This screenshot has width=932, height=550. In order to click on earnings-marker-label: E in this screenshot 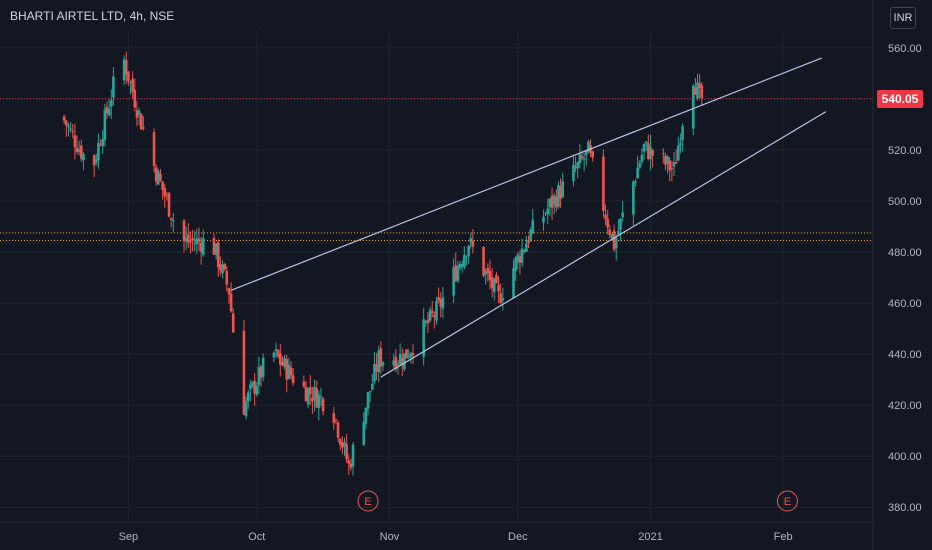, I will do `click(787, 502)`.